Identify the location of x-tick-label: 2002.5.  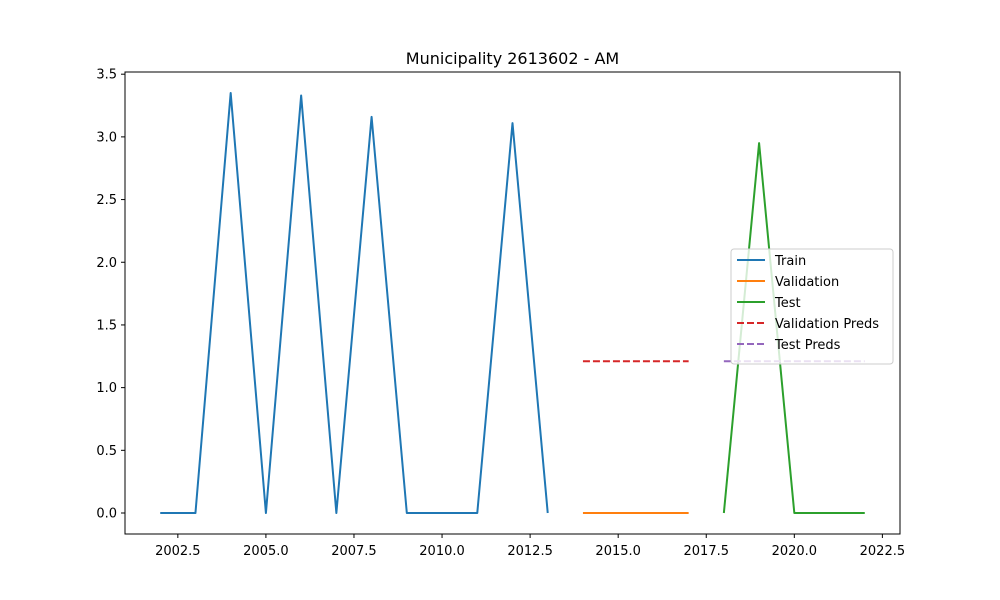
(178, 551).